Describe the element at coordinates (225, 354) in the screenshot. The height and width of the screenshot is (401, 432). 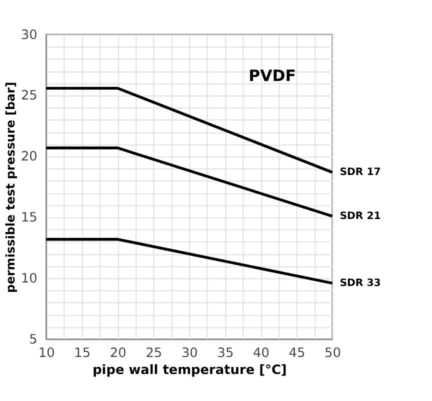
I see `x-tick-label: 35` at that location.